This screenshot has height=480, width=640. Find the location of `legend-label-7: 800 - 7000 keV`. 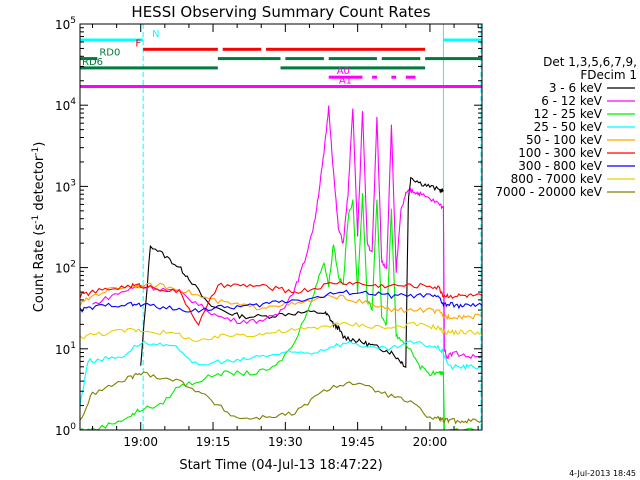

legend-label-7: 800 - 7000 keV is located at coordinates (557, 179).